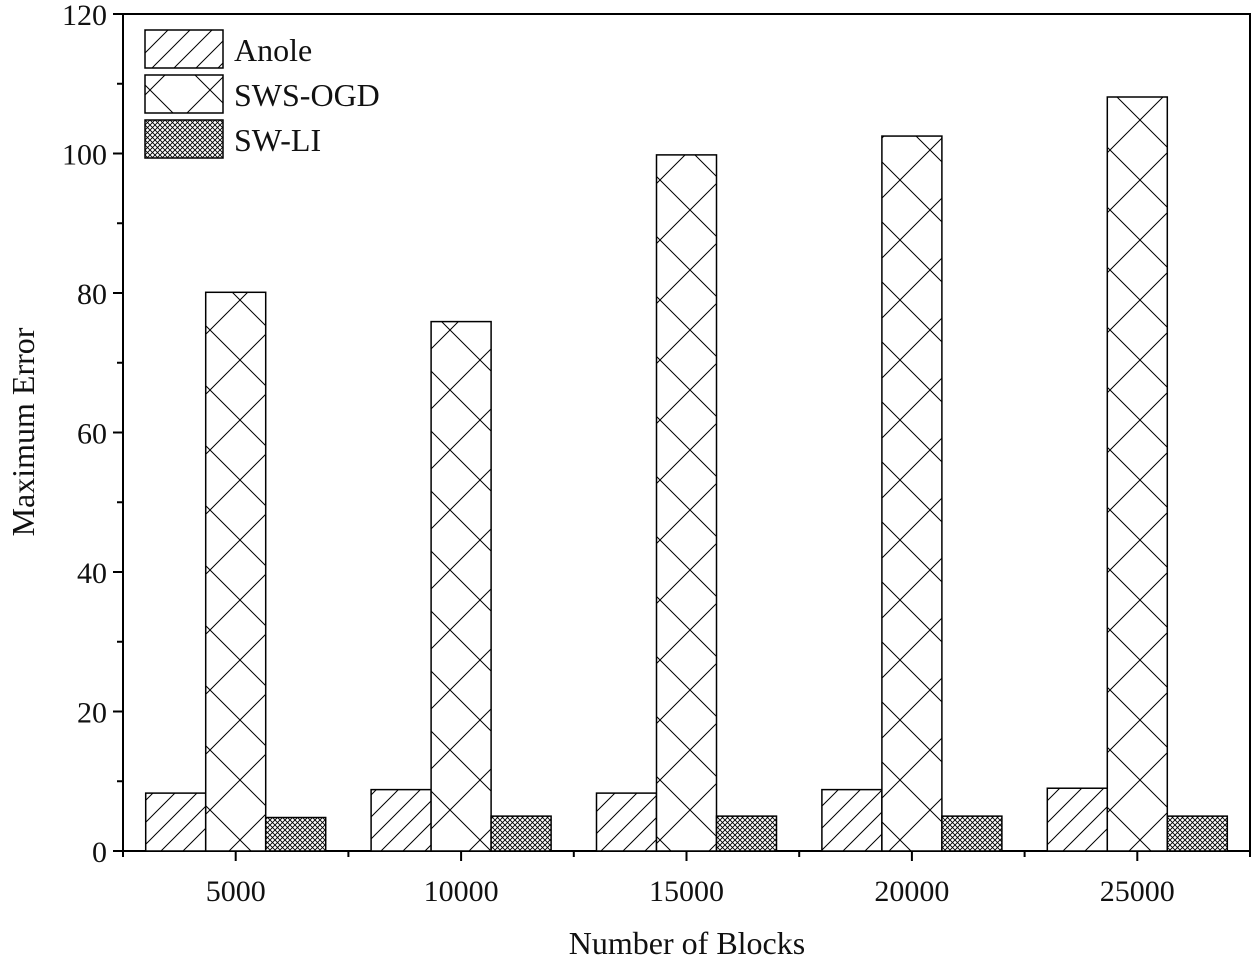  I want to click on y-tick-label: 40, so click(92, 573).